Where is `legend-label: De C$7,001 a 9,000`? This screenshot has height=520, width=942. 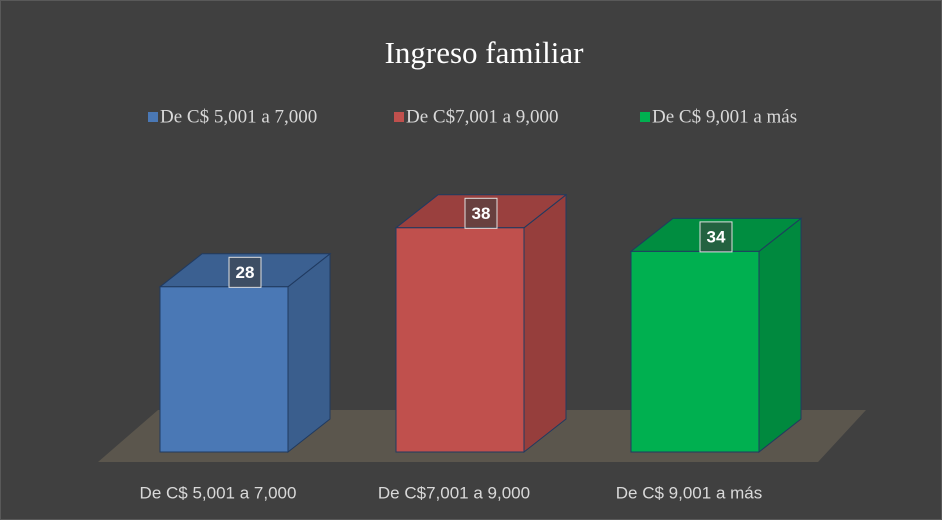
legend-label: De C$7,001 a 9,000 is located at coordinates (482, 116).